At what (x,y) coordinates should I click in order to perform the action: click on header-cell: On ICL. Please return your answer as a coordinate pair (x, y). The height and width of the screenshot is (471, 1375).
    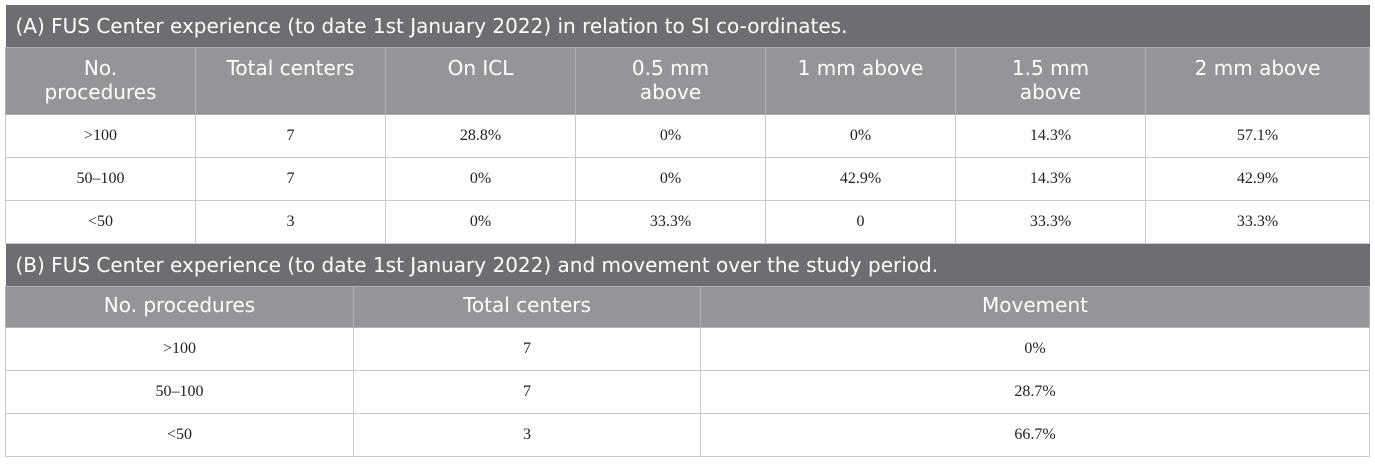
    Looking at the image, I should click on (480, 81).